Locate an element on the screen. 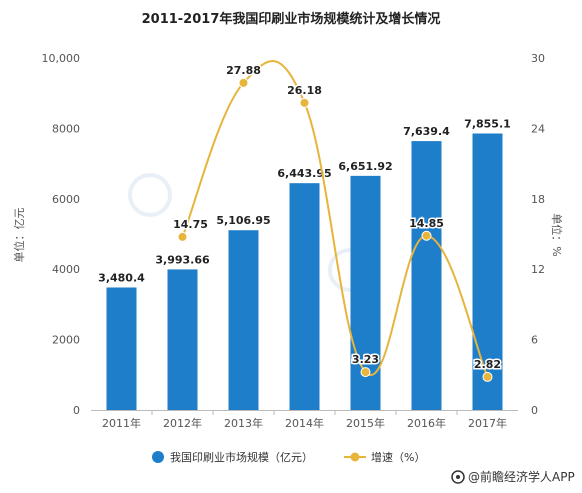  bar-value-label: 5,106.95 is located at coordinates (243, 220).